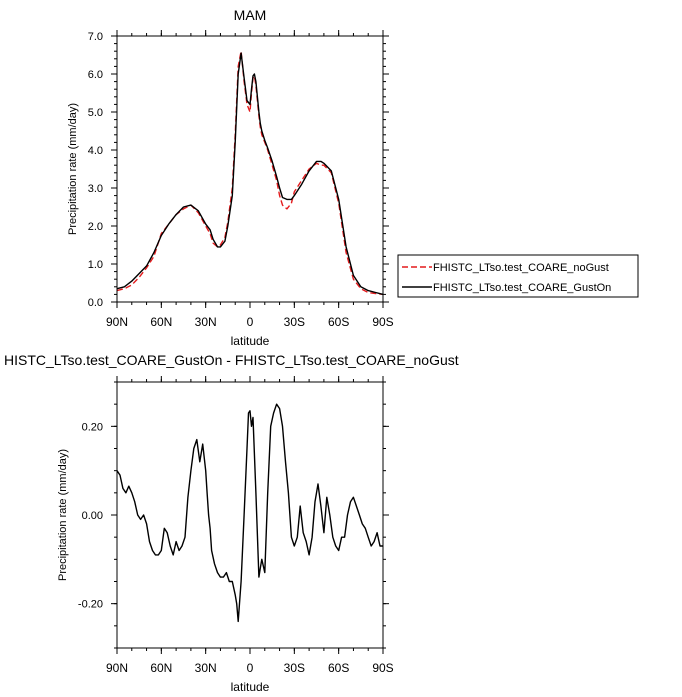 The image size is (682, 697). What do you see at coordinates (95, 303) in the screenshot?
I see `y-tick-label: 0.0` at bounding box center [95, 303].